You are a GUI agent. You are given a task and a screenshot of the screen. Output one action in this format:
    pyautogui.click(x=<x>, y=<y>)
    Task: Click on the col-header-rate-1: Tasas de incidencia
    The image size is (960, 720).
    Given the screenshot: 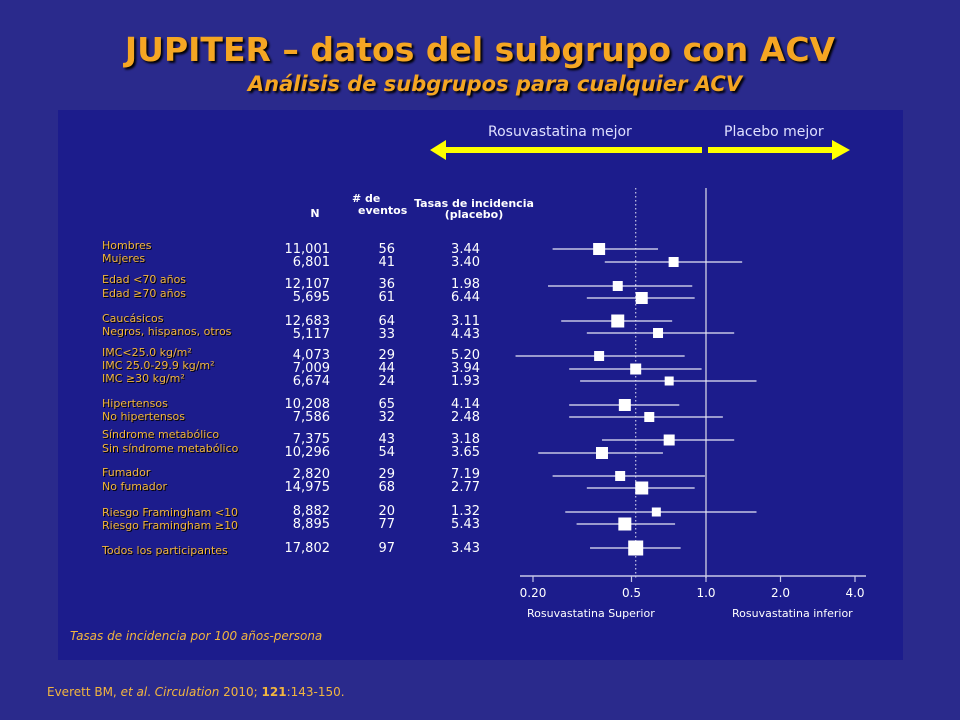 What is the action you would take?
    pyautogui.click(x=474, y=203)
    